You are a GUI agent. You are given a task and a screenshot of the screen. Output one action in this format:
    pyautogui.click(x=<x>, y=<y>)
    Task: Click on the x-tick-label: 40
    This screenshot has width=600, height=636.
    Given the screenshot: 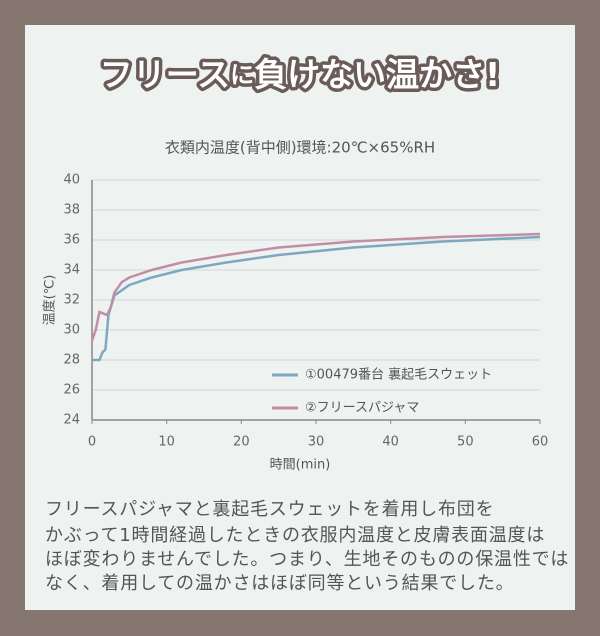 What is the action you would take?
    pyautogui.click(x=390, y=442)
    